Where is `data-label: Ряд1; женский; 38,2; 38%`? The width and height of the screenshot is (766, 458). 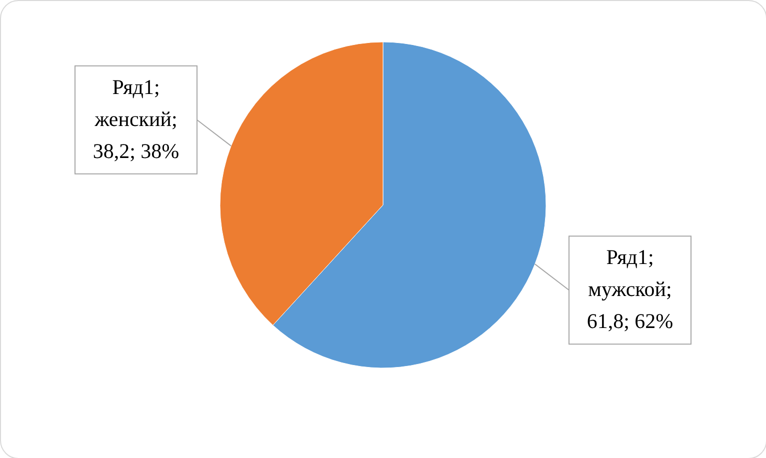
data-label: Ряд1; женский; 38,2; 38% is located at coordinates (136, 118).